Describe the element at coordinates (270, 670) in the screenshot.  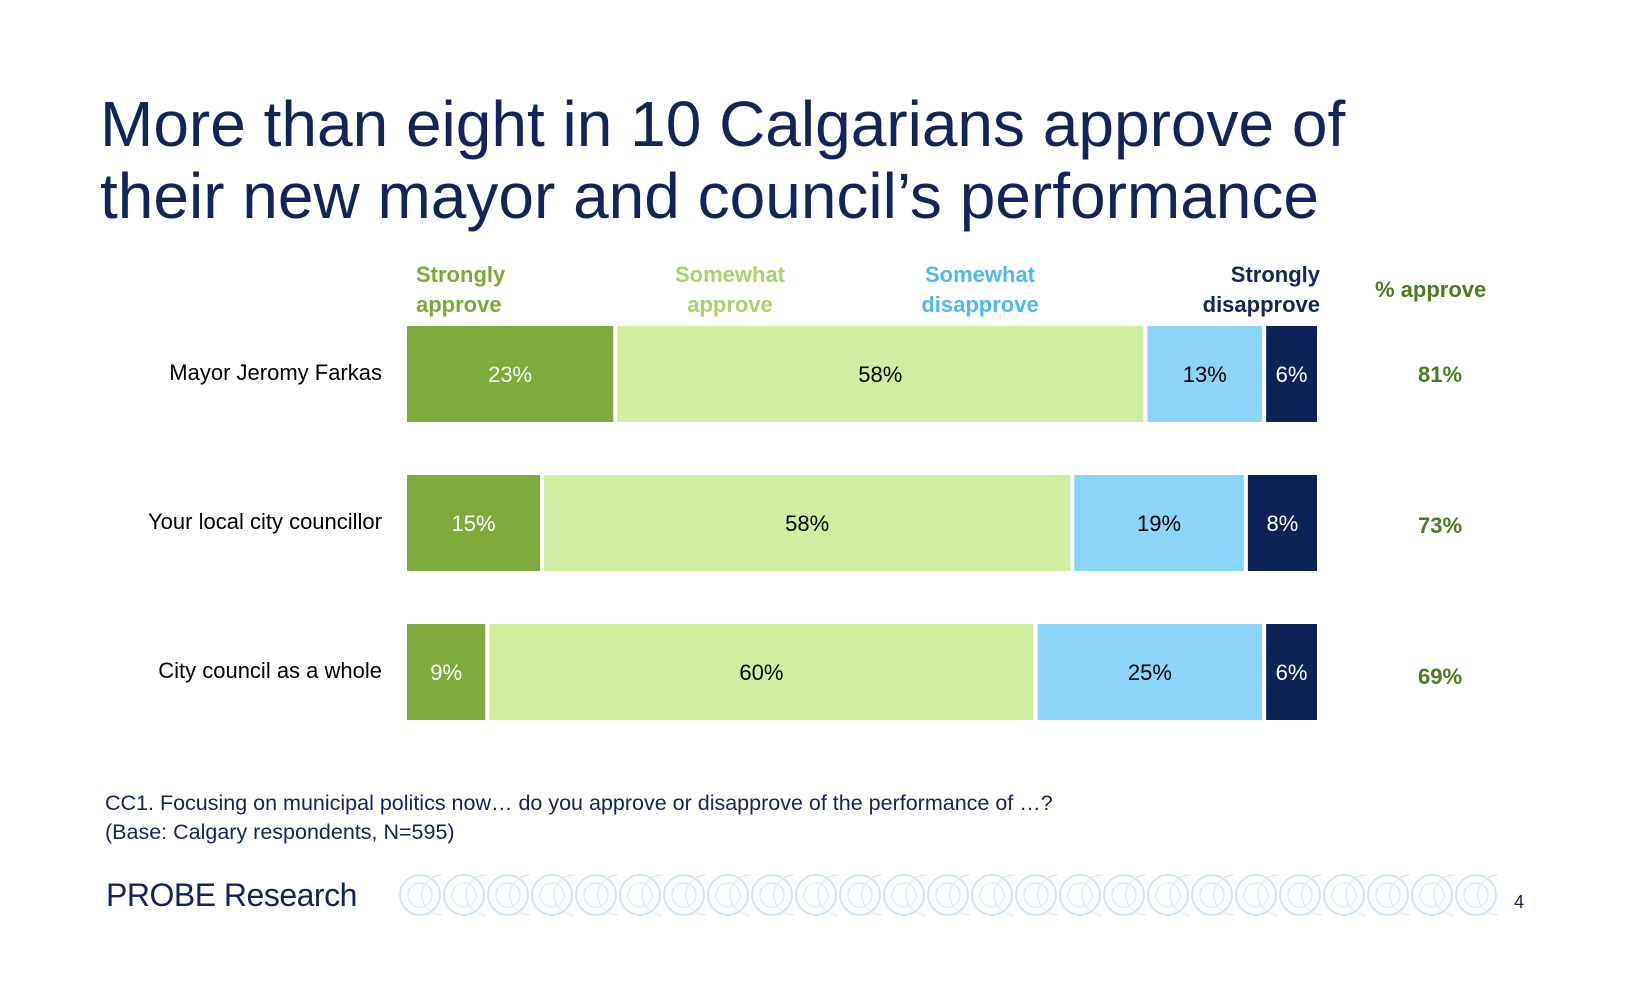
I see `category-label-row-3: City council as a whole` at that location.